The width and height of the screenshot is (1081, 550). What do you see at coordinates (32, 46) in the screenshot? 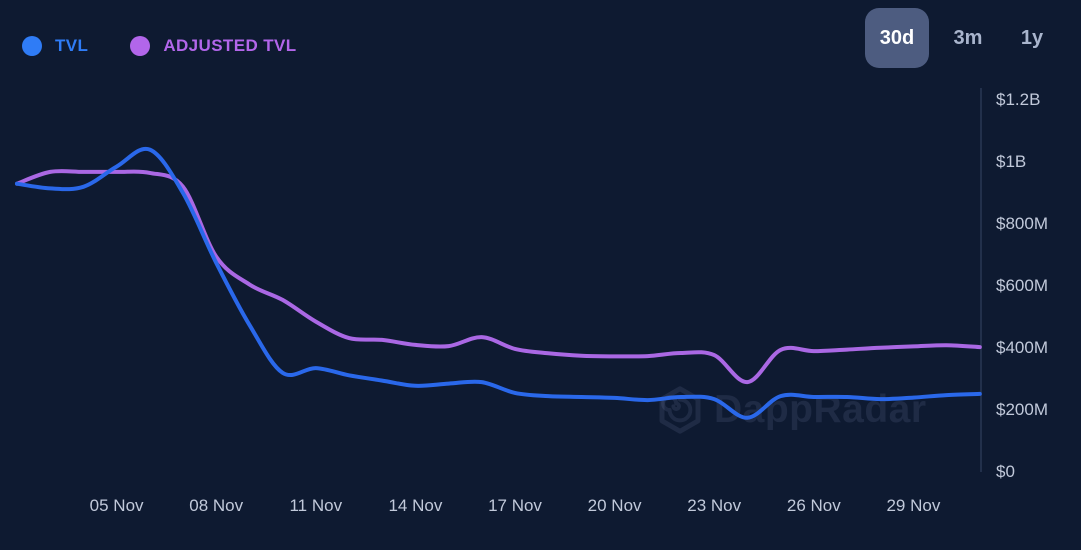
I see `tvl-series-dot-icon` at bounding box center [32, 46].